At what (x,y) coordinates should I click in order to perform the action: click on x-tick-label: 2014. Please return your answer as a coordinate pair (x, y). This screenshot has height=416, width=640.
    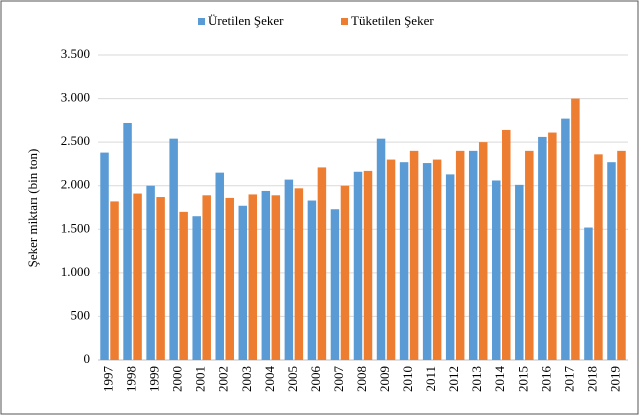
    Looking at the image, I should click on (499, 379).